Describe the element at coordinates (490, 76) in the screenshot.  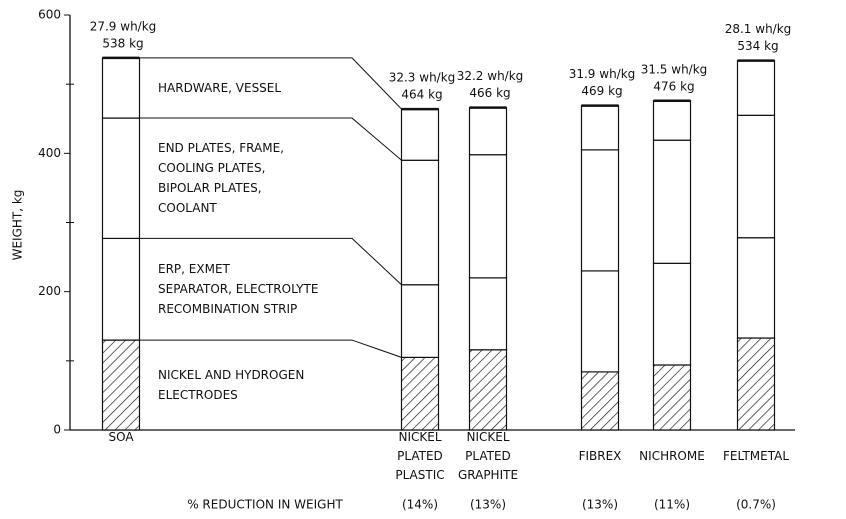
I see `top-label: 32.2 wh/kg` at that location.